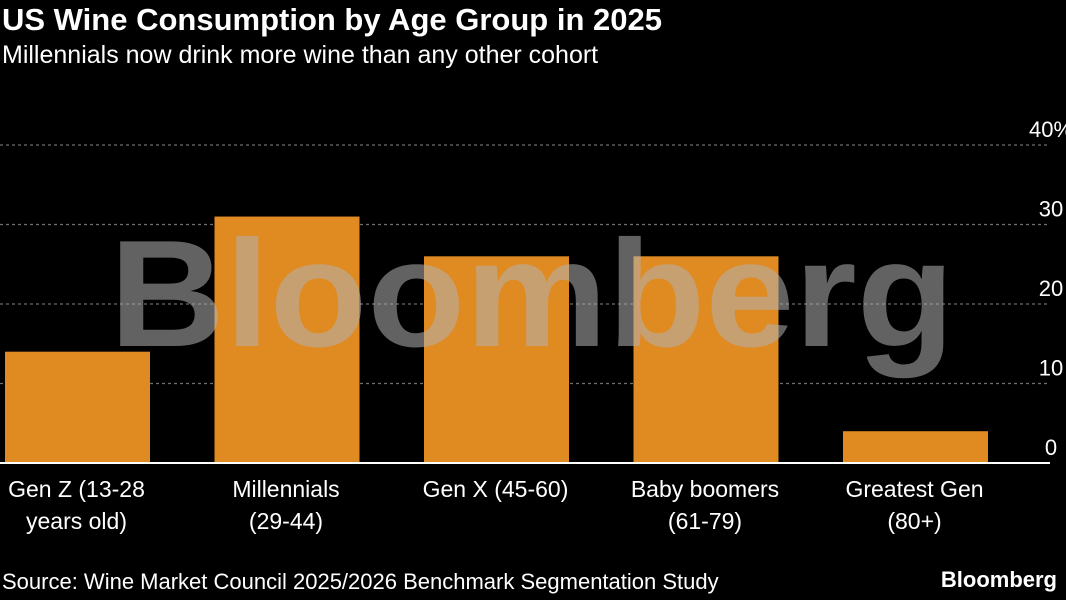 Image resolution: width=1066 pixels, height=600 pixels. I want to click on y-tick-label: 40%, so click(1047, 129).